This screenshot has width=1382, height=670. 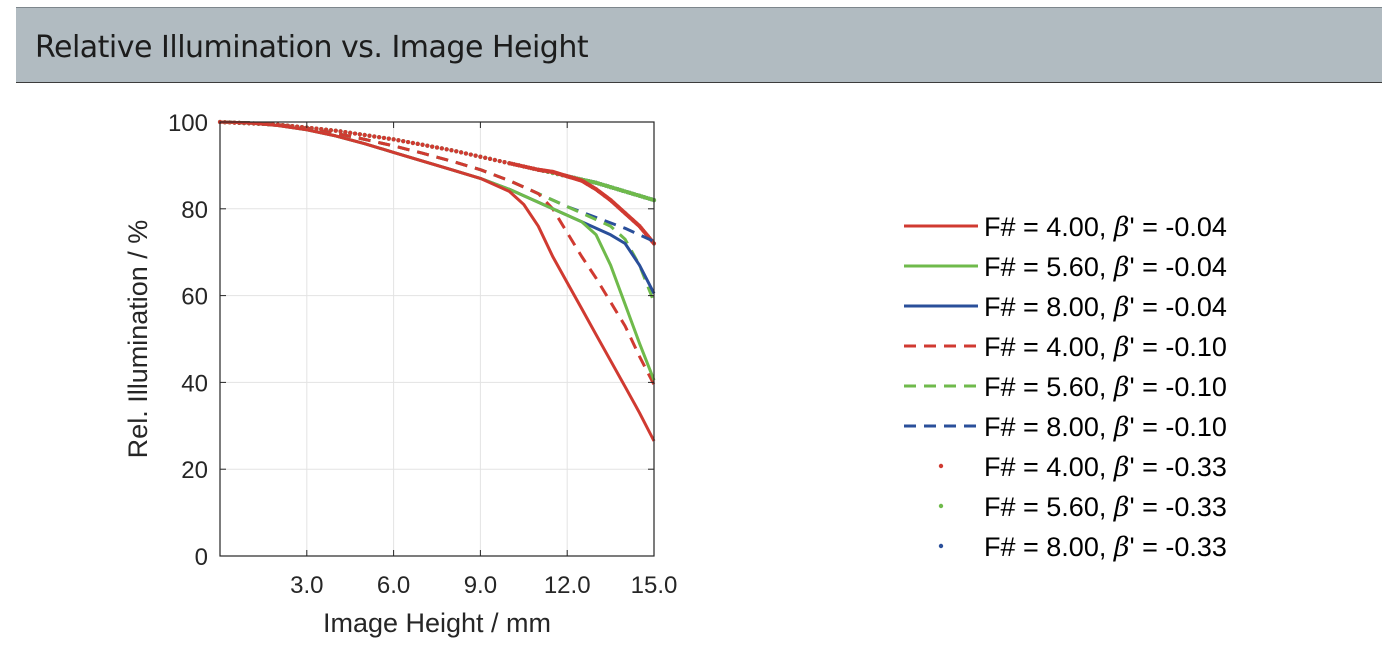 What do you see at coordinates (393, 585) in the screenshot?
I see `x-tick-label: 6.0` at bounding box center [393, 585].